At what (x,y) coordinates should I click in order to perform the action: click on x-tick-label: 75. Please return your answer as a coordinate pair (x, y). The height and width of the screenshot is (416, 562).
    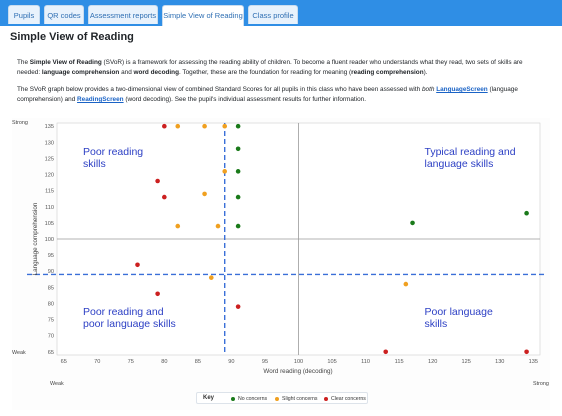
    Looking at the image, I should click on (131, 362).